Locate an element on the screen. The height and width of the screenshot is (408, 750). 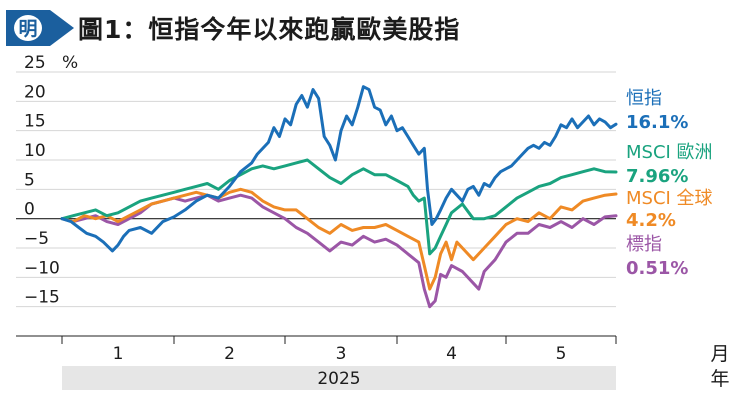
legend-series-name: 恒指 is located at coordinates (644, 98).